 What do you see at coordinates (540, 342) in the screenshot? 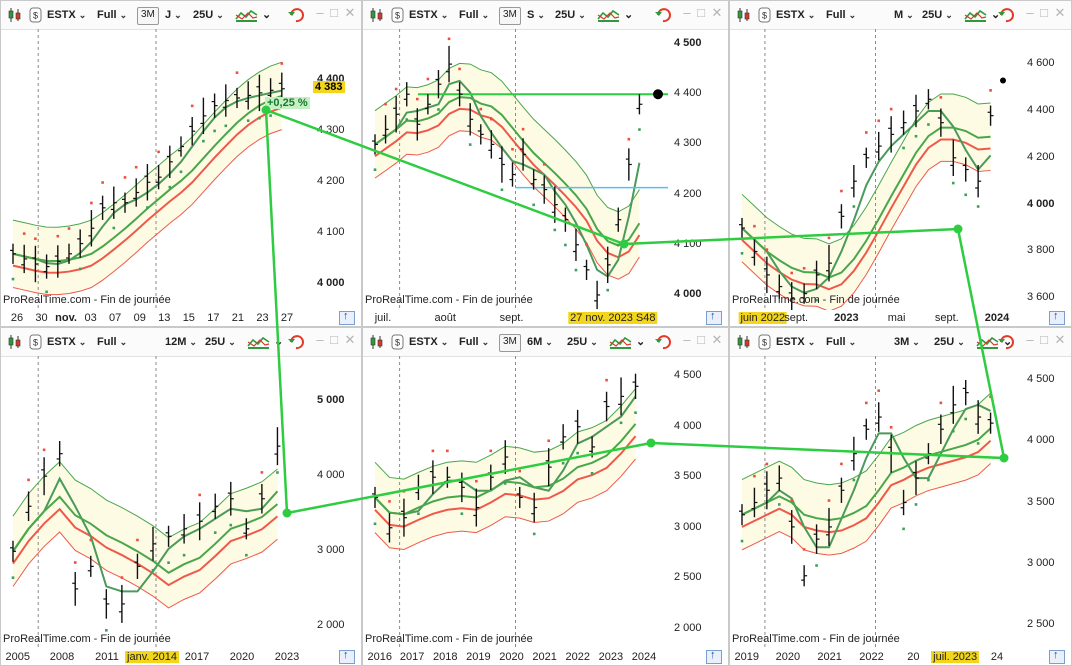
I see `period-selector: 6M ⌄` at bounding box center [540, 342].